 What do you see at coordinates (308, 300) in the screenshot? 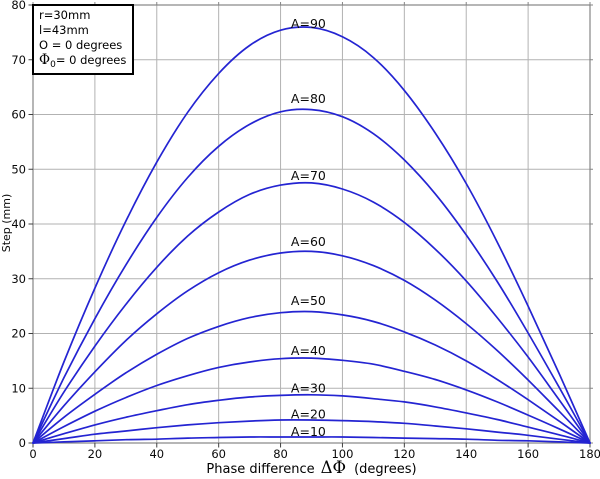
I see `curve-label-A-50: A=50` at bounding box center [308, 300].